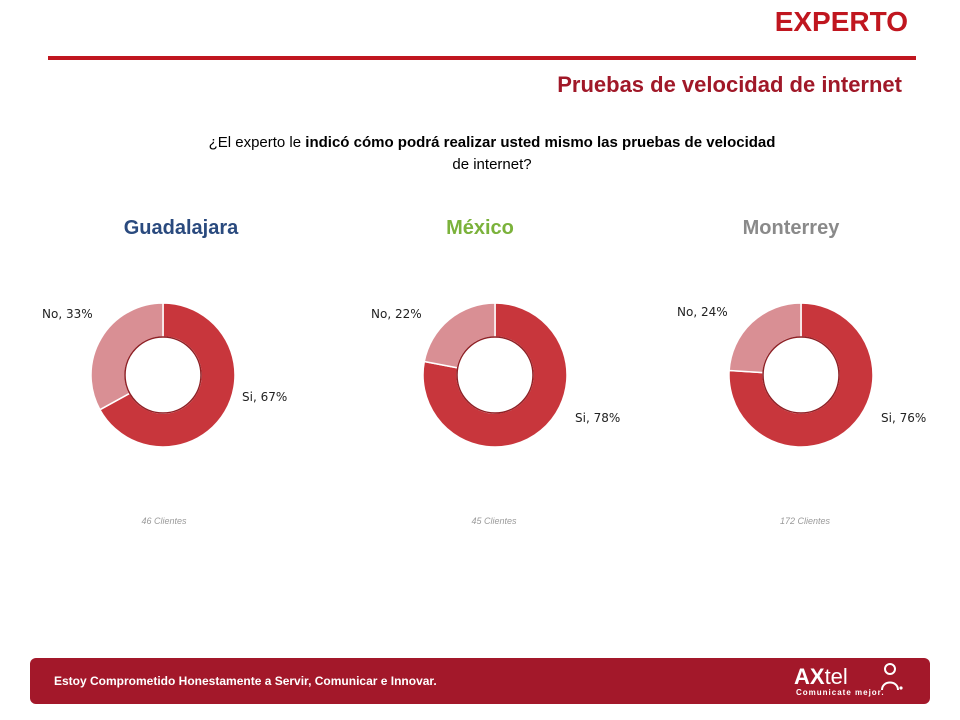 This screenshot has width=960, height=720. I want to click on slice-label-si: Si, 67%, so click(265, 397).